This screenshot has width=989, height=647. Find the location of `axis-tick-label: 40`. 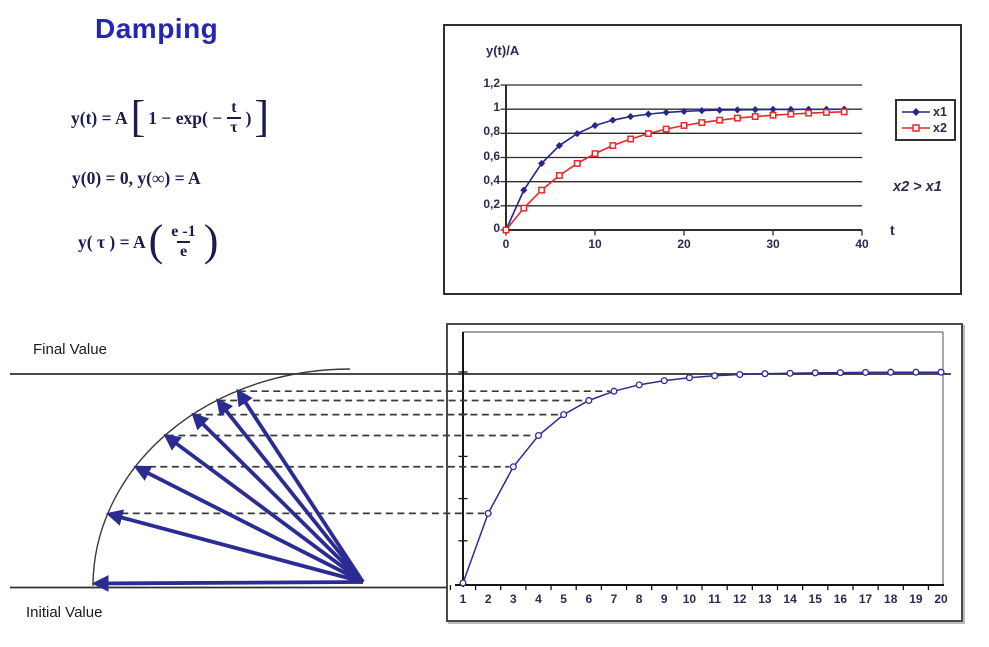

axis-tick-label: 40 is located at coordinates (862, 244).